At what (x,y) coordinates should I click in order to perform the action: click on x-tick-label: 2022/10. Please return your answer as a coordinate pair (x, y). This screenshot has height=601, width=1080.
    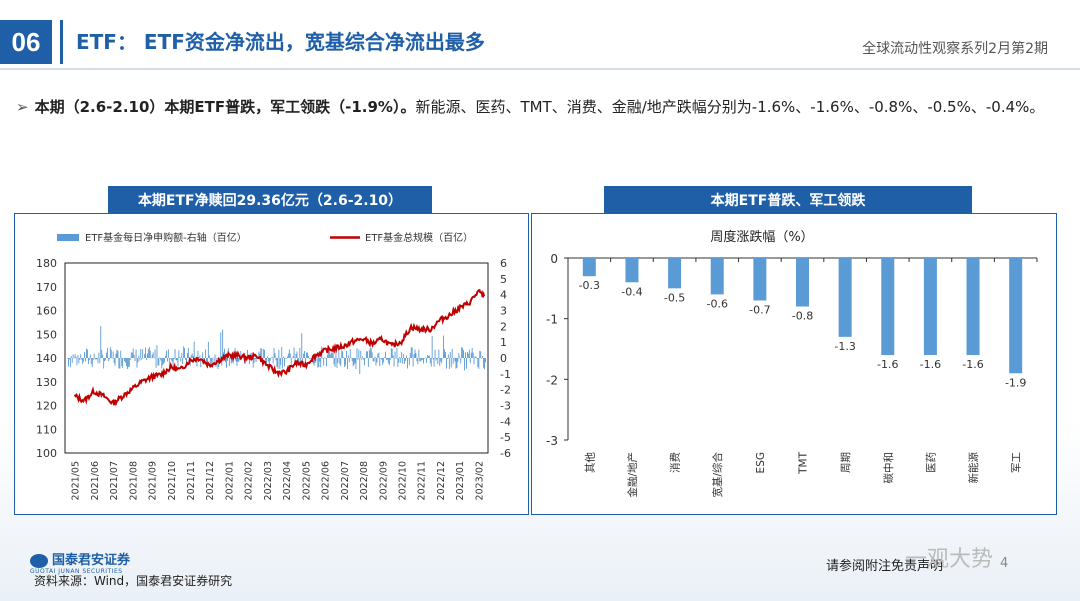
    Looking at the image, I should click on (402, 480).